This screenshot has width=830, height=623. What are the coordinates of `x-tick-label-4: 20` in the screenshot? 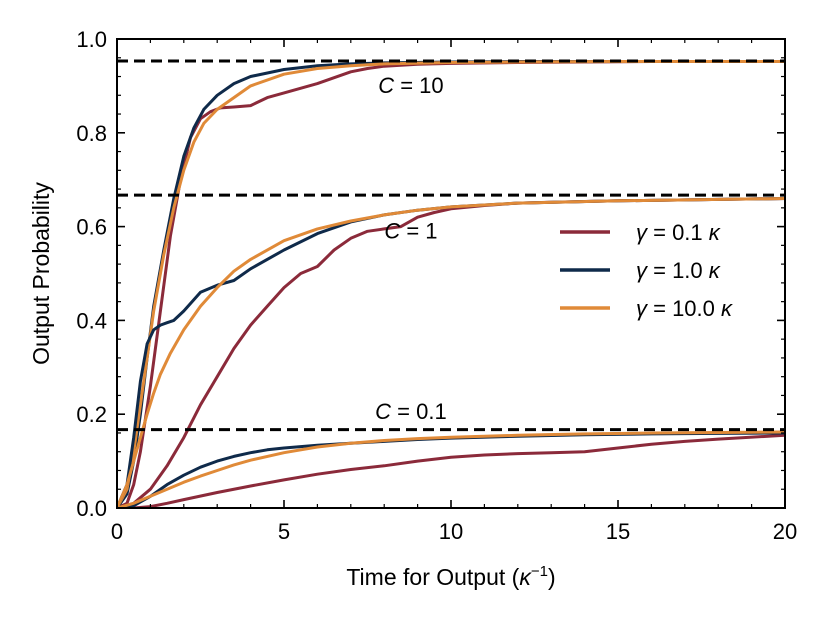 It's located at (785, 531).